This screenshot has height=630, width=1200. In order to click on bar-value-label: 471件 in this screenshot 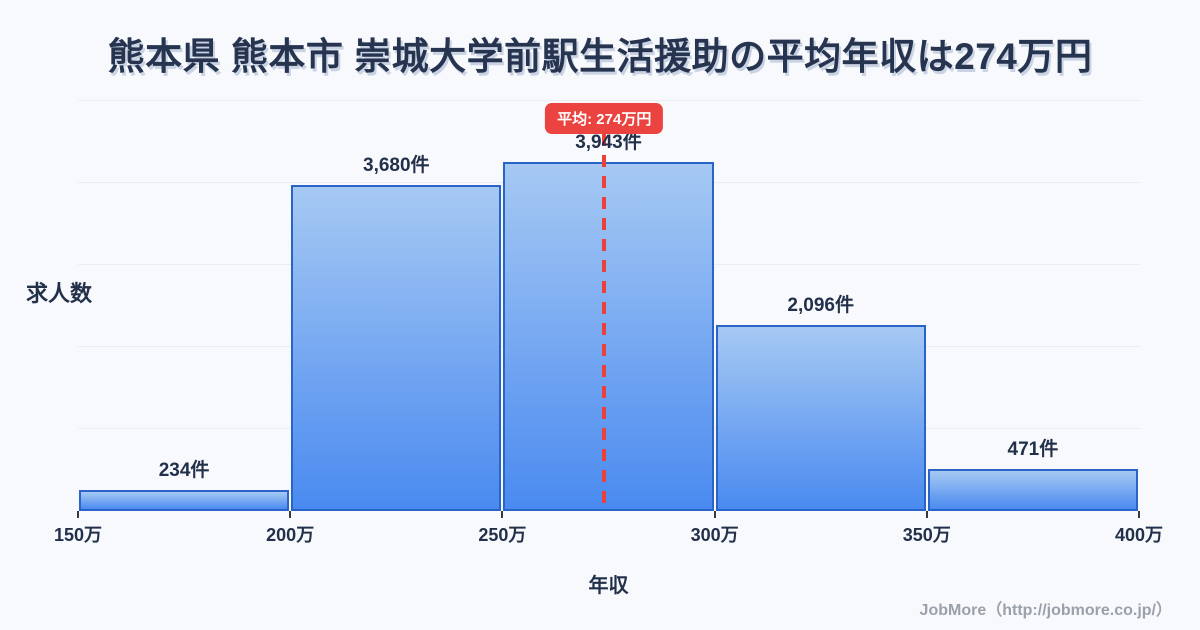, I will do `click(1033, 449)`.